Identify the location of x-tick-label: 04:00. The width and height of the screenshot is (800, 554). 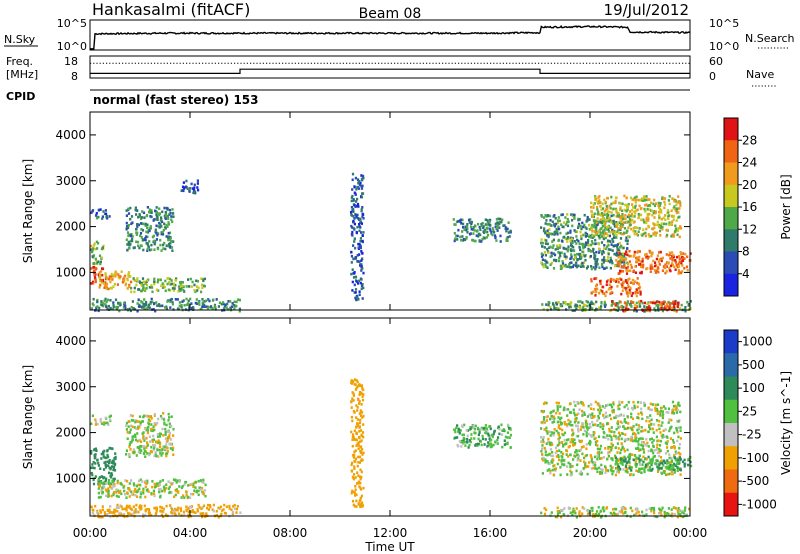
(190, 533).